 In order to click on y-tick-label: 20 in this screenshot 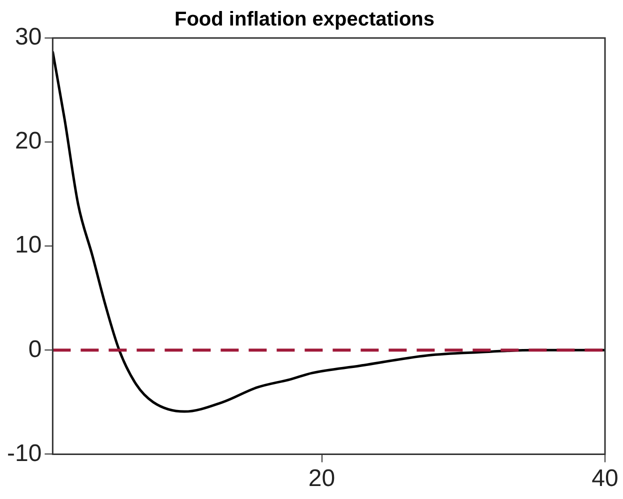, I will do `click(28, 141)`.